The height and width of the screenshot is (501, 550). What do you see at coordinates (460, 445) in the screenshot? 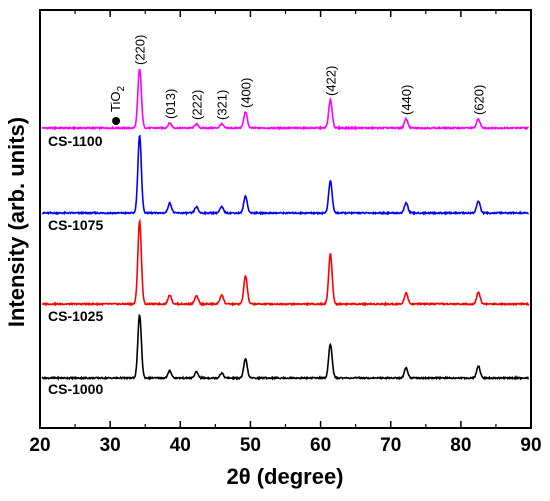
I see `x-tick-label: 80` at bounding box center [460, 445].